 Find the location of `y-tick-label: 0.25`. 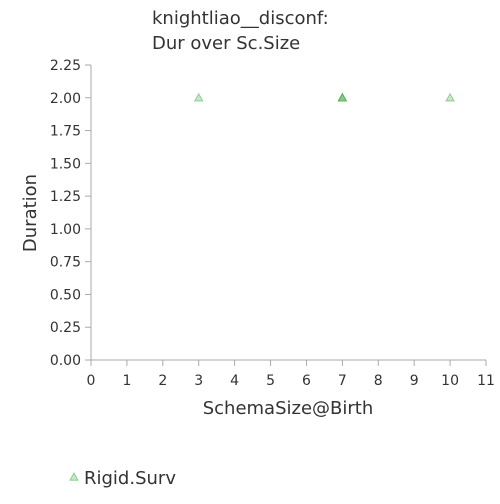

y-tick-label: 0.25 is located at coordinates (65, 328).